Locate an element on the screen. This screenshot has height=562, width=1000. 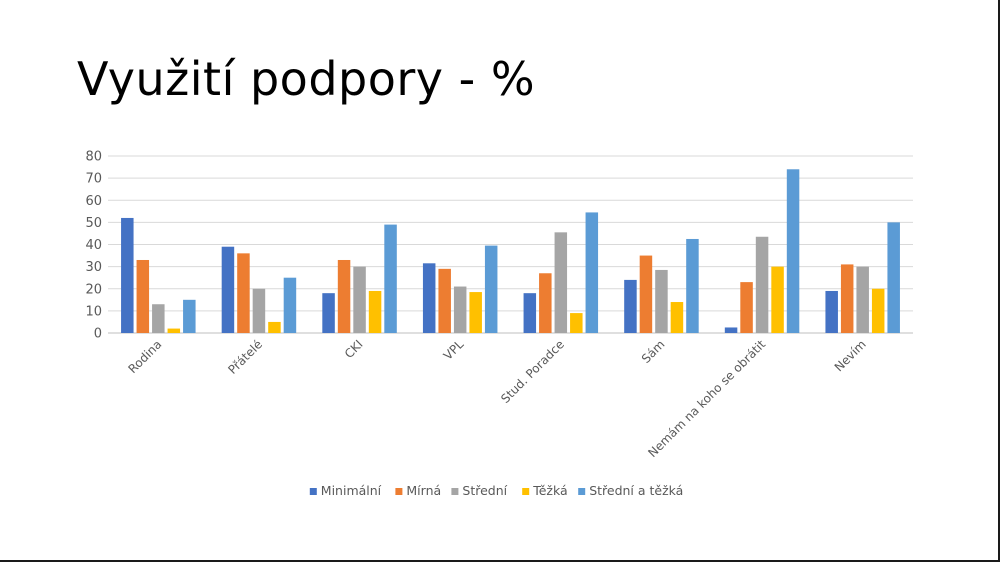
slide-title: Využití podpory - % is located at coordinates (306, 79).